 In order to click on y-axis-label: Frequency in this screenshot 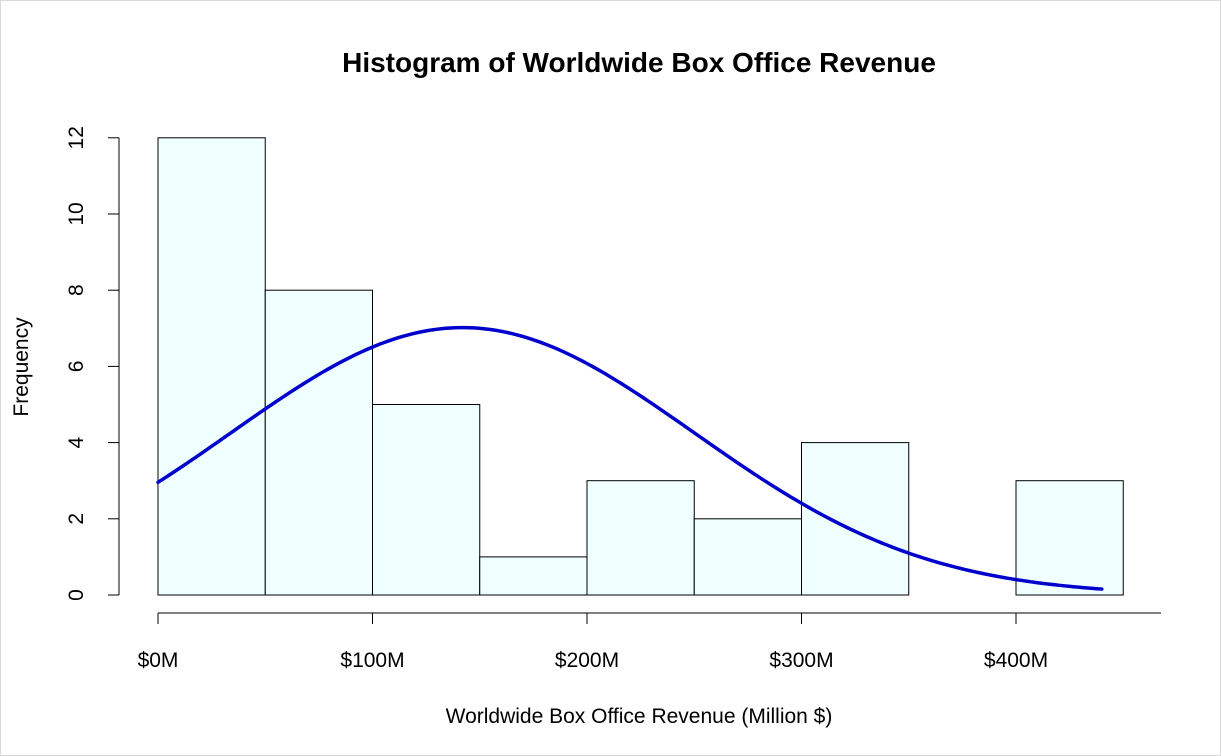, I will do `click(21, 367)`.